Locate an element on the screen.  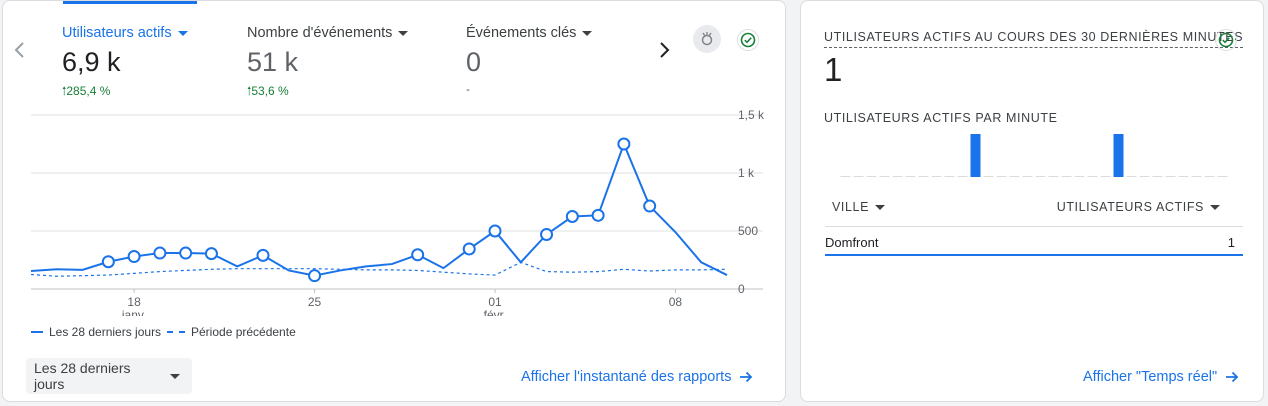
metric-active-users: Utilisateurs actifs 6,9 k 🠑285,4 % is located at coordinates (125, 64).